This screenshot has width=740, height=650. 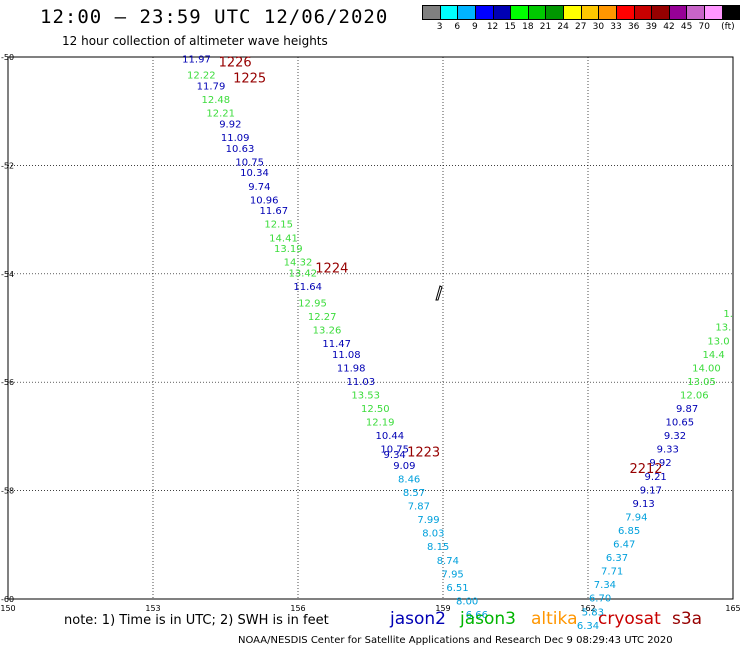 I want to click on color-scale-label: 18, so click(x=528, y=27).